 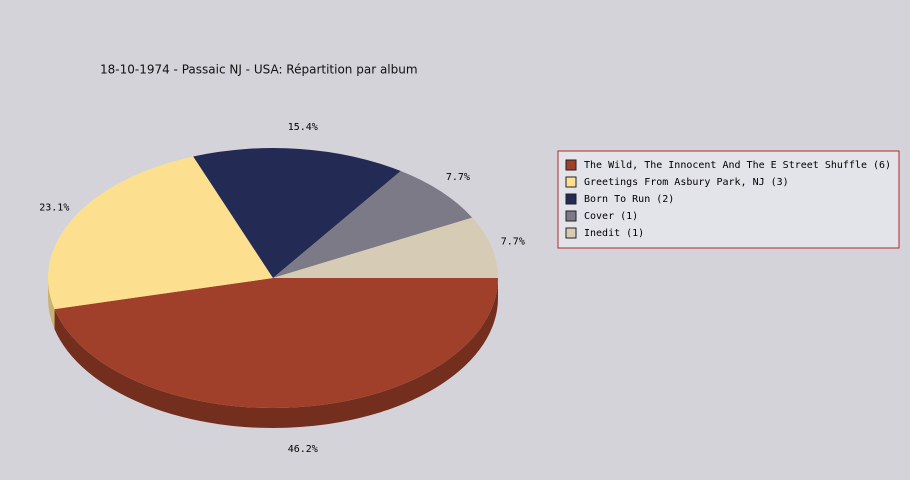 I want to click on legend-label: Born To Run (2), so click(x=629, y=199).